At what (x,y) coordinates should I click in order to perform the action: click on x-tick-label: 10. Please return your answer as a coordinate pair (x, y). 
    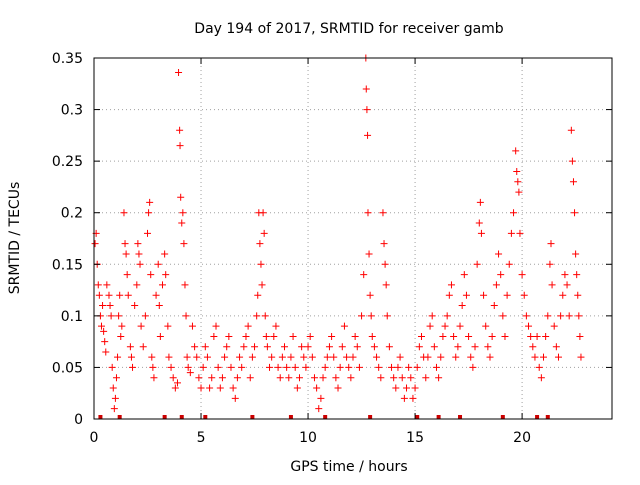
    Looking at the image, I should click on (308, 438).